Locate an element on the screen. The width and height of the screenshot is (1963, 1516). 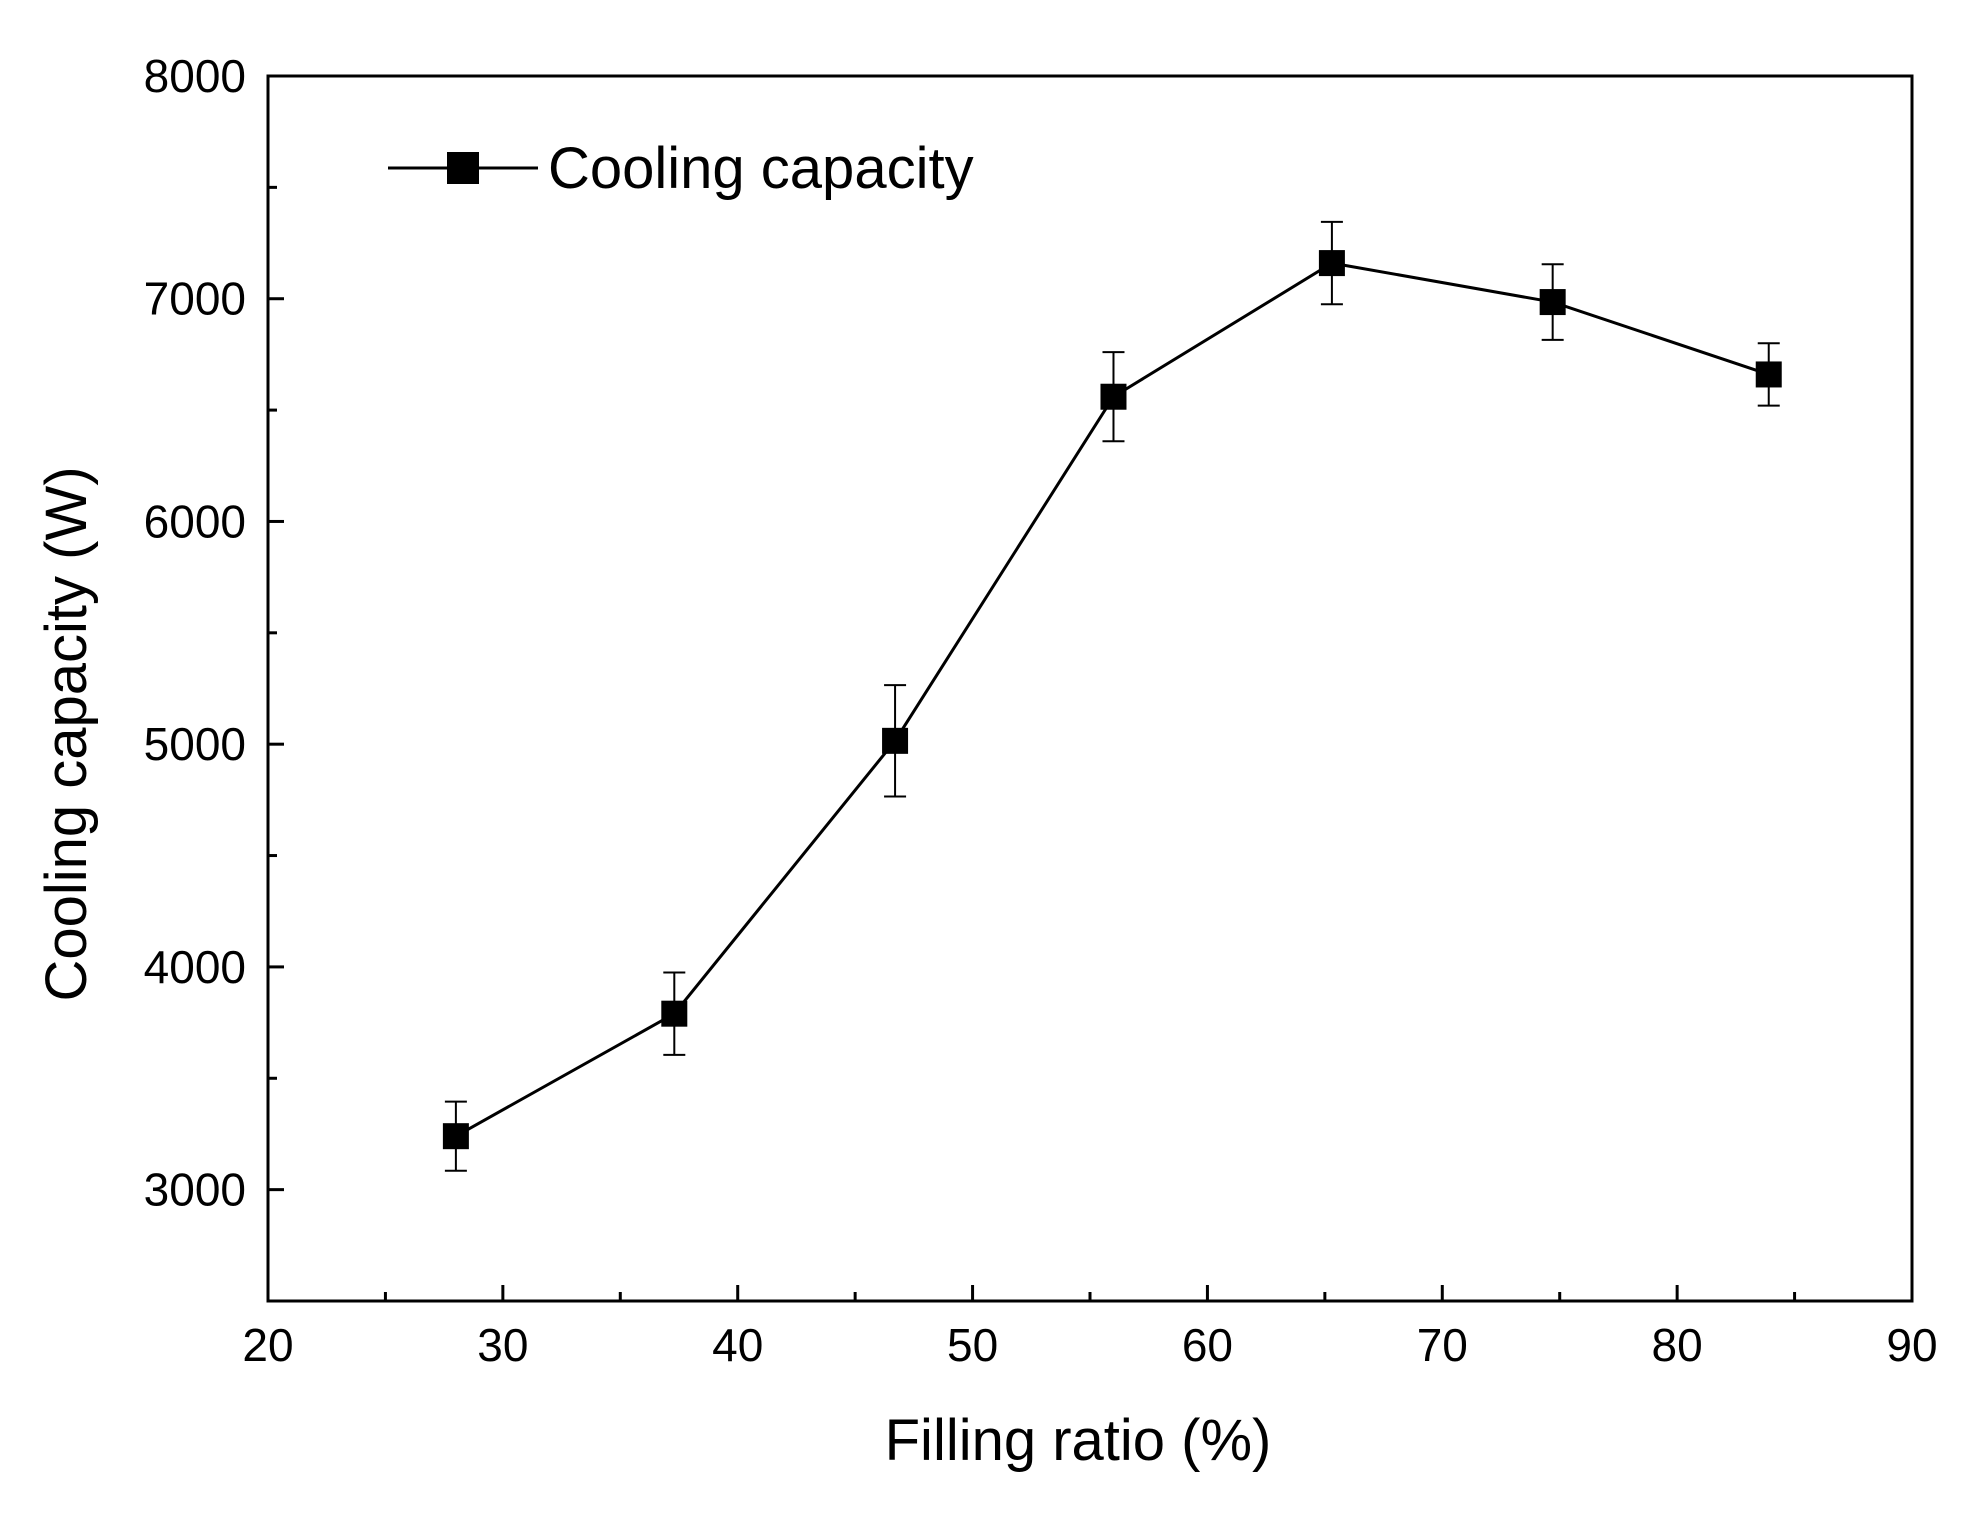
y-tick-label: 6000 is located at coordinates (195, 521).